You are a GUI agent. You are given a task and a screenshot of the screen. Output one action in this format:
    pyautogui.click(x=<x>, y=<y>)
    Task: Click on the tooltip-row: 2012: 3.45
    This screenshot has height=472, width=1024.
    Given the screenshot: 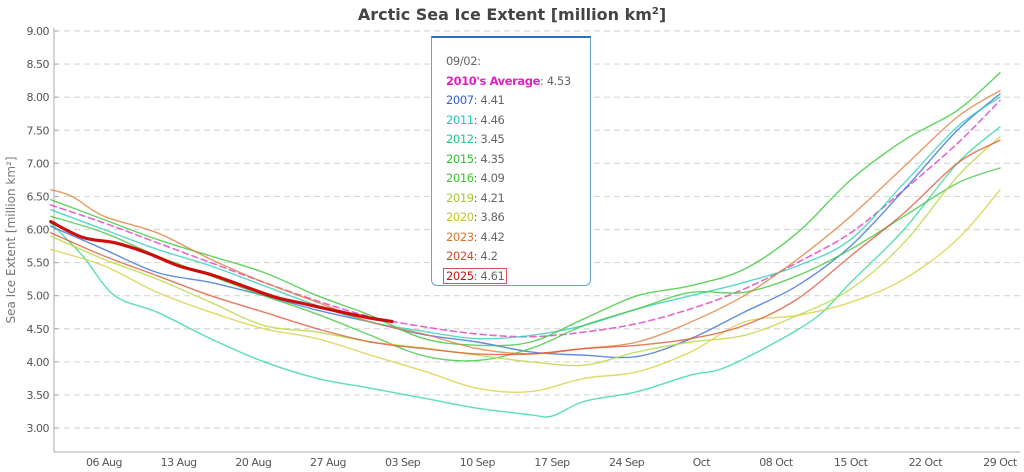 What is the action you would take?
    pyautogui.click(x=518, y=140)
    